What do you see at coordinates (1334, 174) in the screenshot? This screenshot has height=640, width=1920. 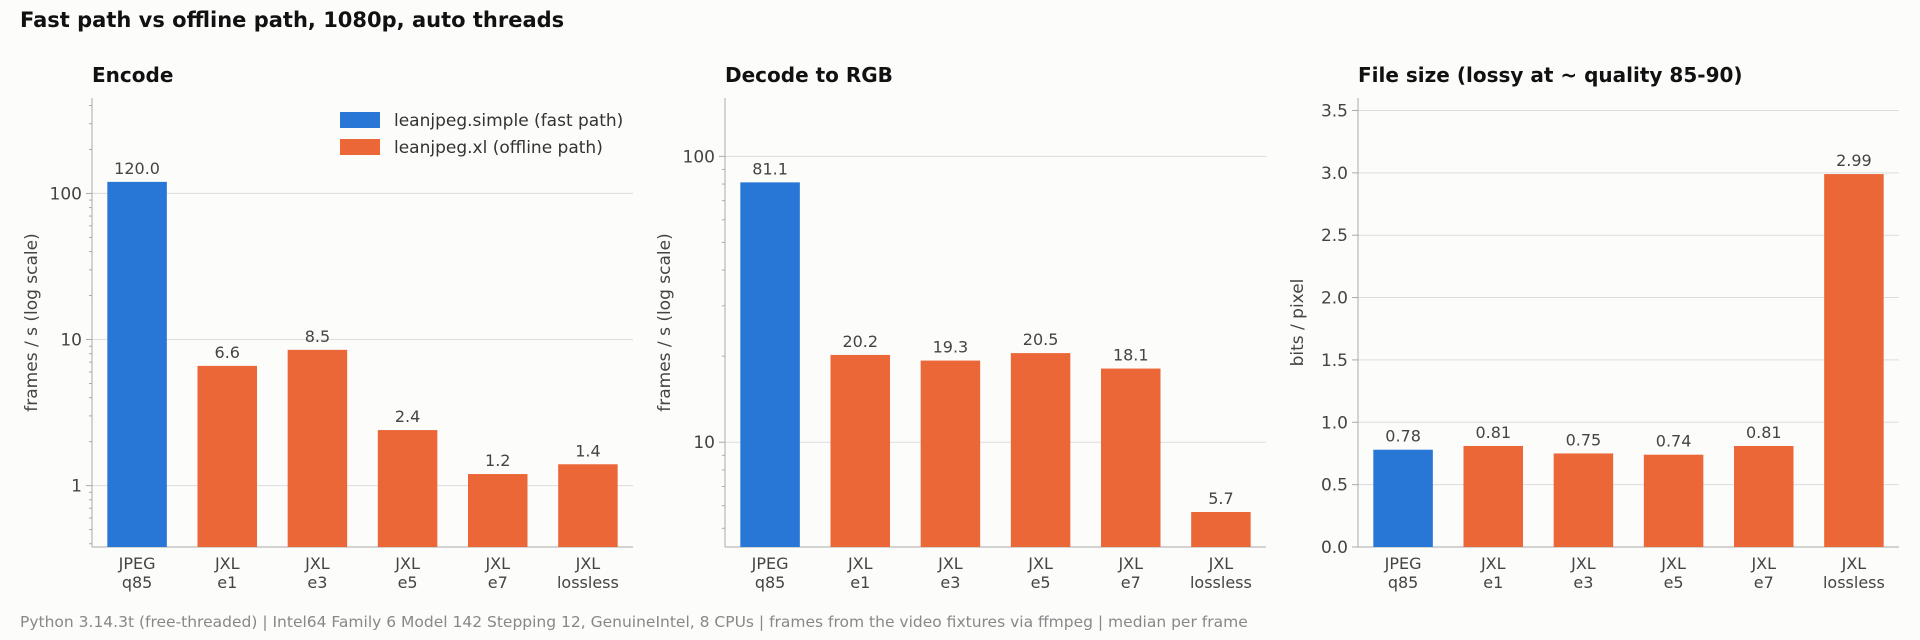 I see `chart-3-ytick-label: 3.0` at bounding box center [1334, 174].